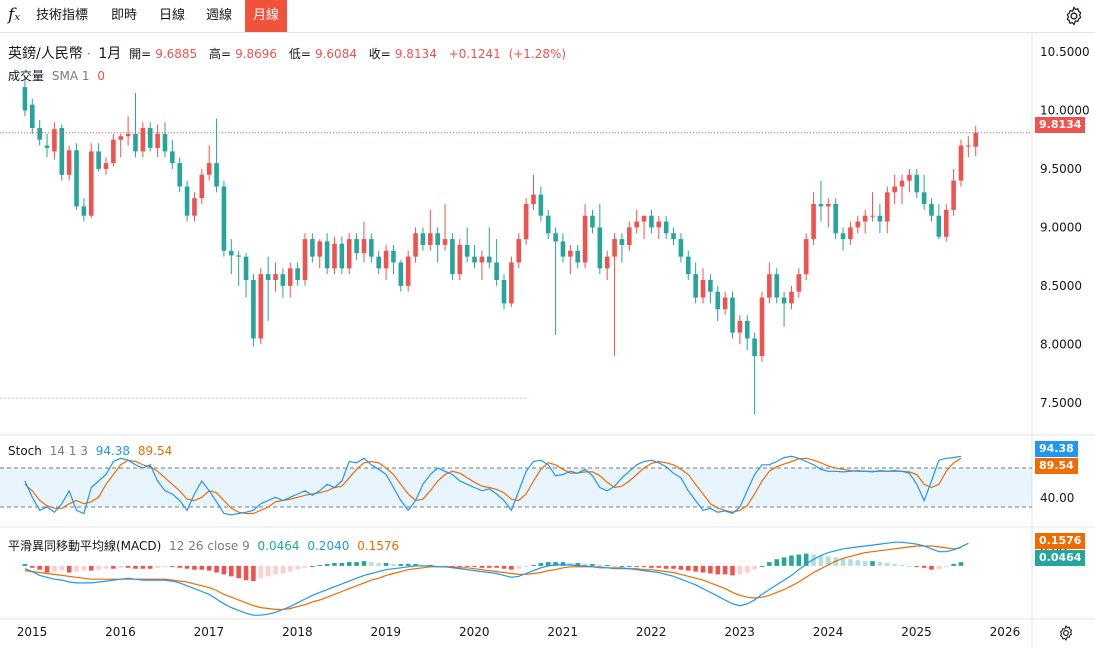  What do you see at coordinates (266, 16) in the screenshot?
I see `tab-monthly: 月線` at bounding box center [266, 16].